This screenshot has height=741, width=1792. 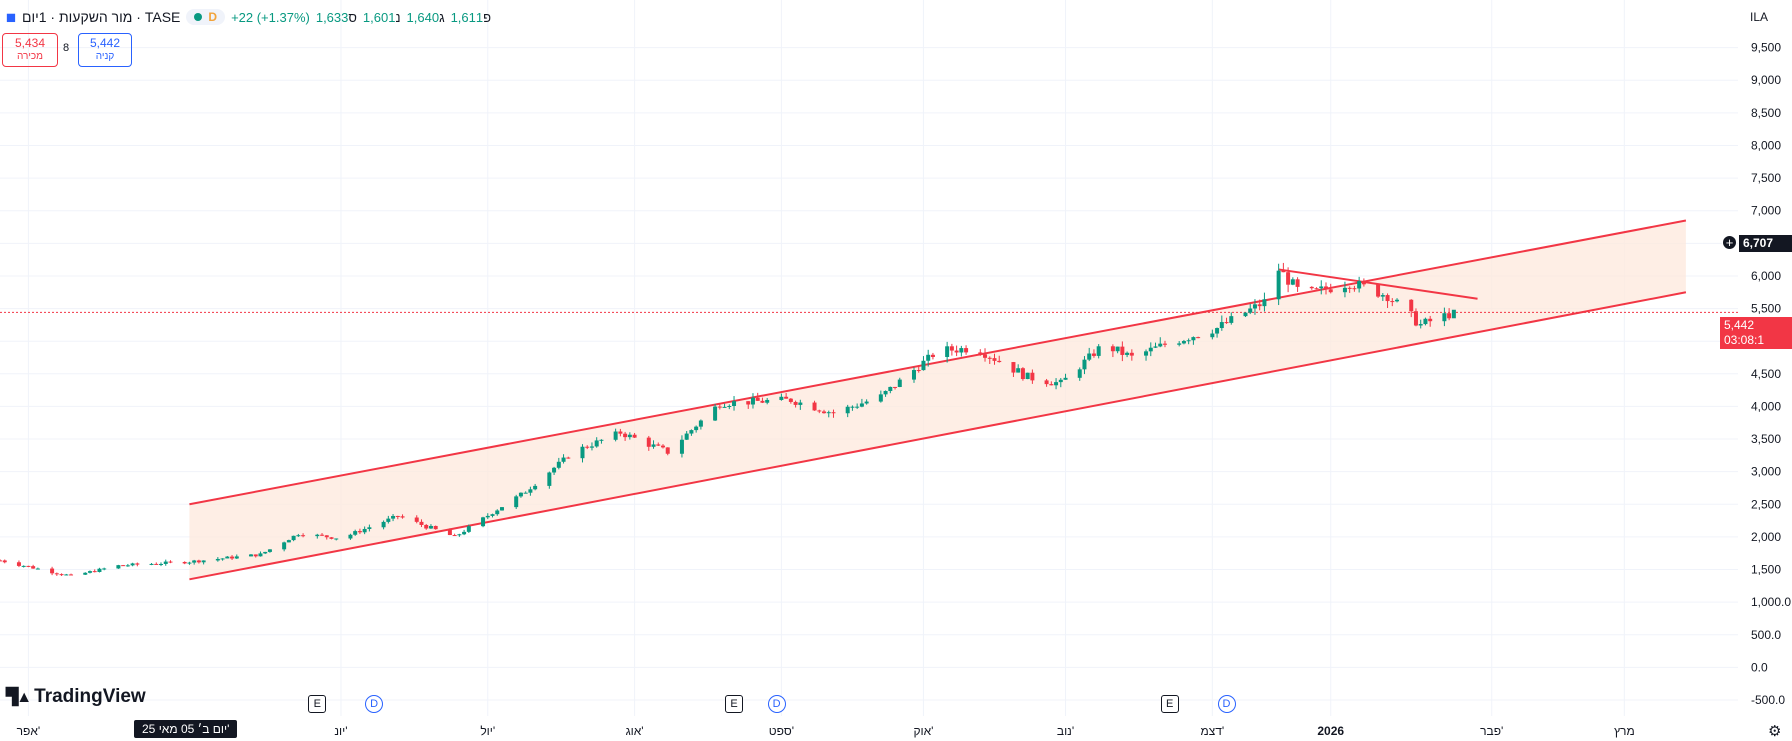 I want to click on x-tick-label: אפר', so click(x=29, y=731).